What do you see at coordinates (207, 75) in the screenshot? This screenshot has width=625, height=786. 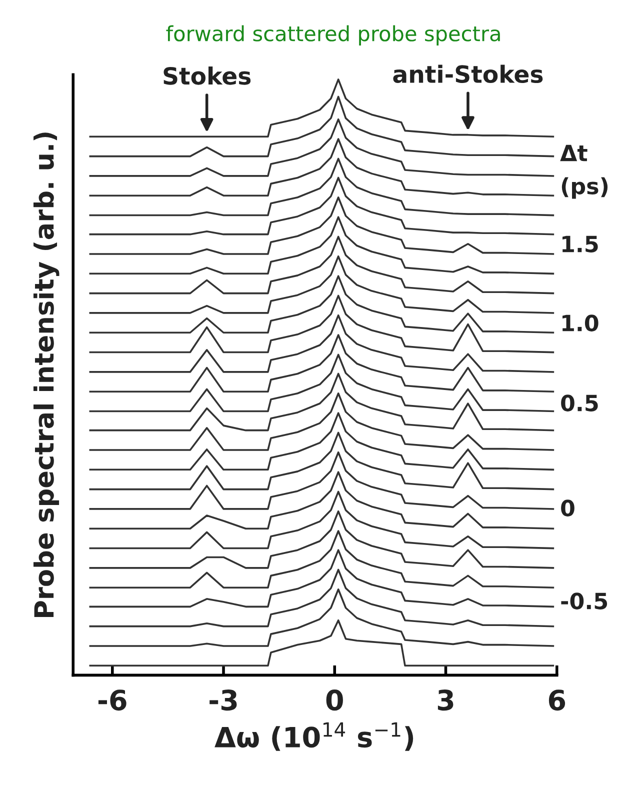 I see `annotation: Stokes` at bounding box center [207, 75].